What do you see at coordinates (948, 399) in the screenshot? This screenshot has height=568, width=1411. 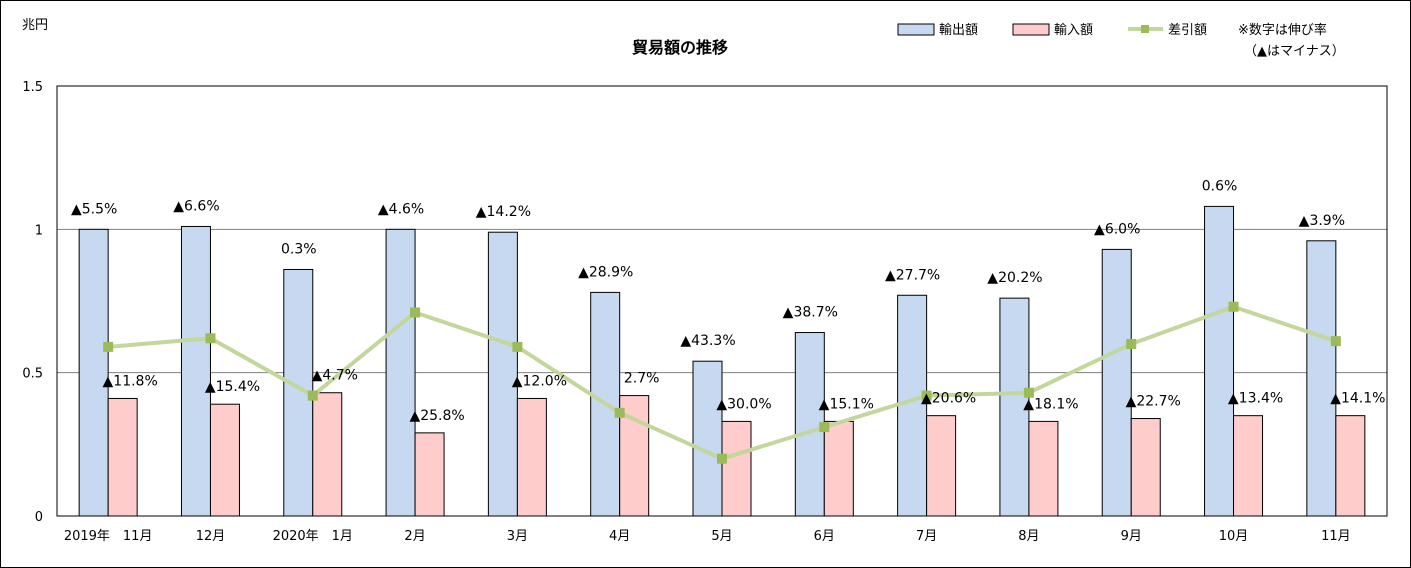 I see `import-growth-label: ▲20.6%` at bounding box center [948, 399].